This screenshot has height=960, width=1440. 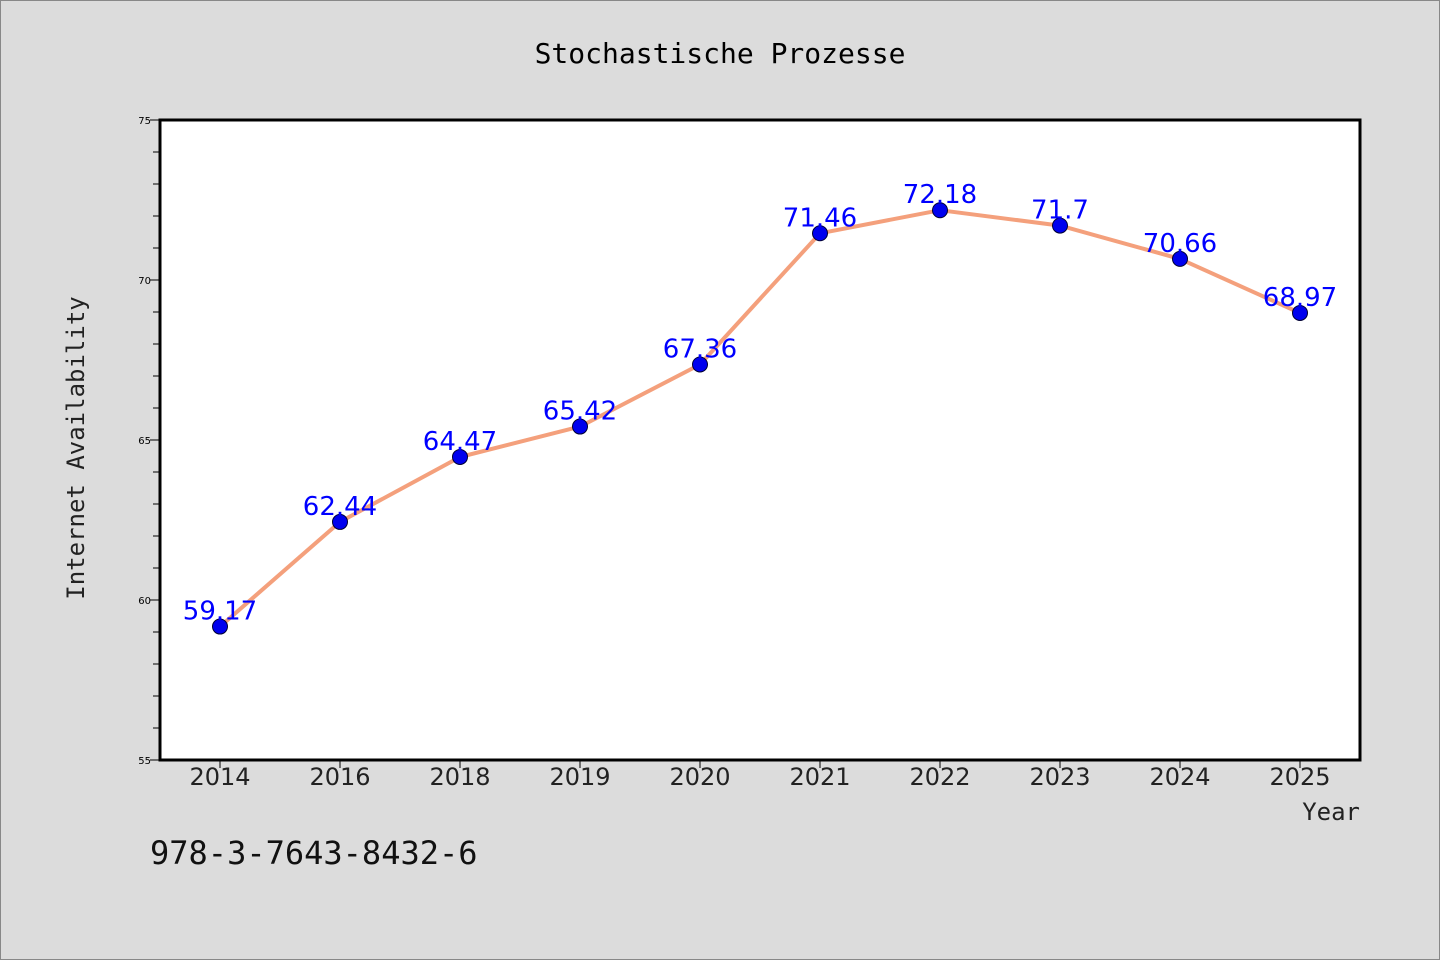 What do you see at coordinates (314, 853) in the screenshot?
I see `isbn-footer: 978-3-7643-8432-6` at bounding box center [314, 853].